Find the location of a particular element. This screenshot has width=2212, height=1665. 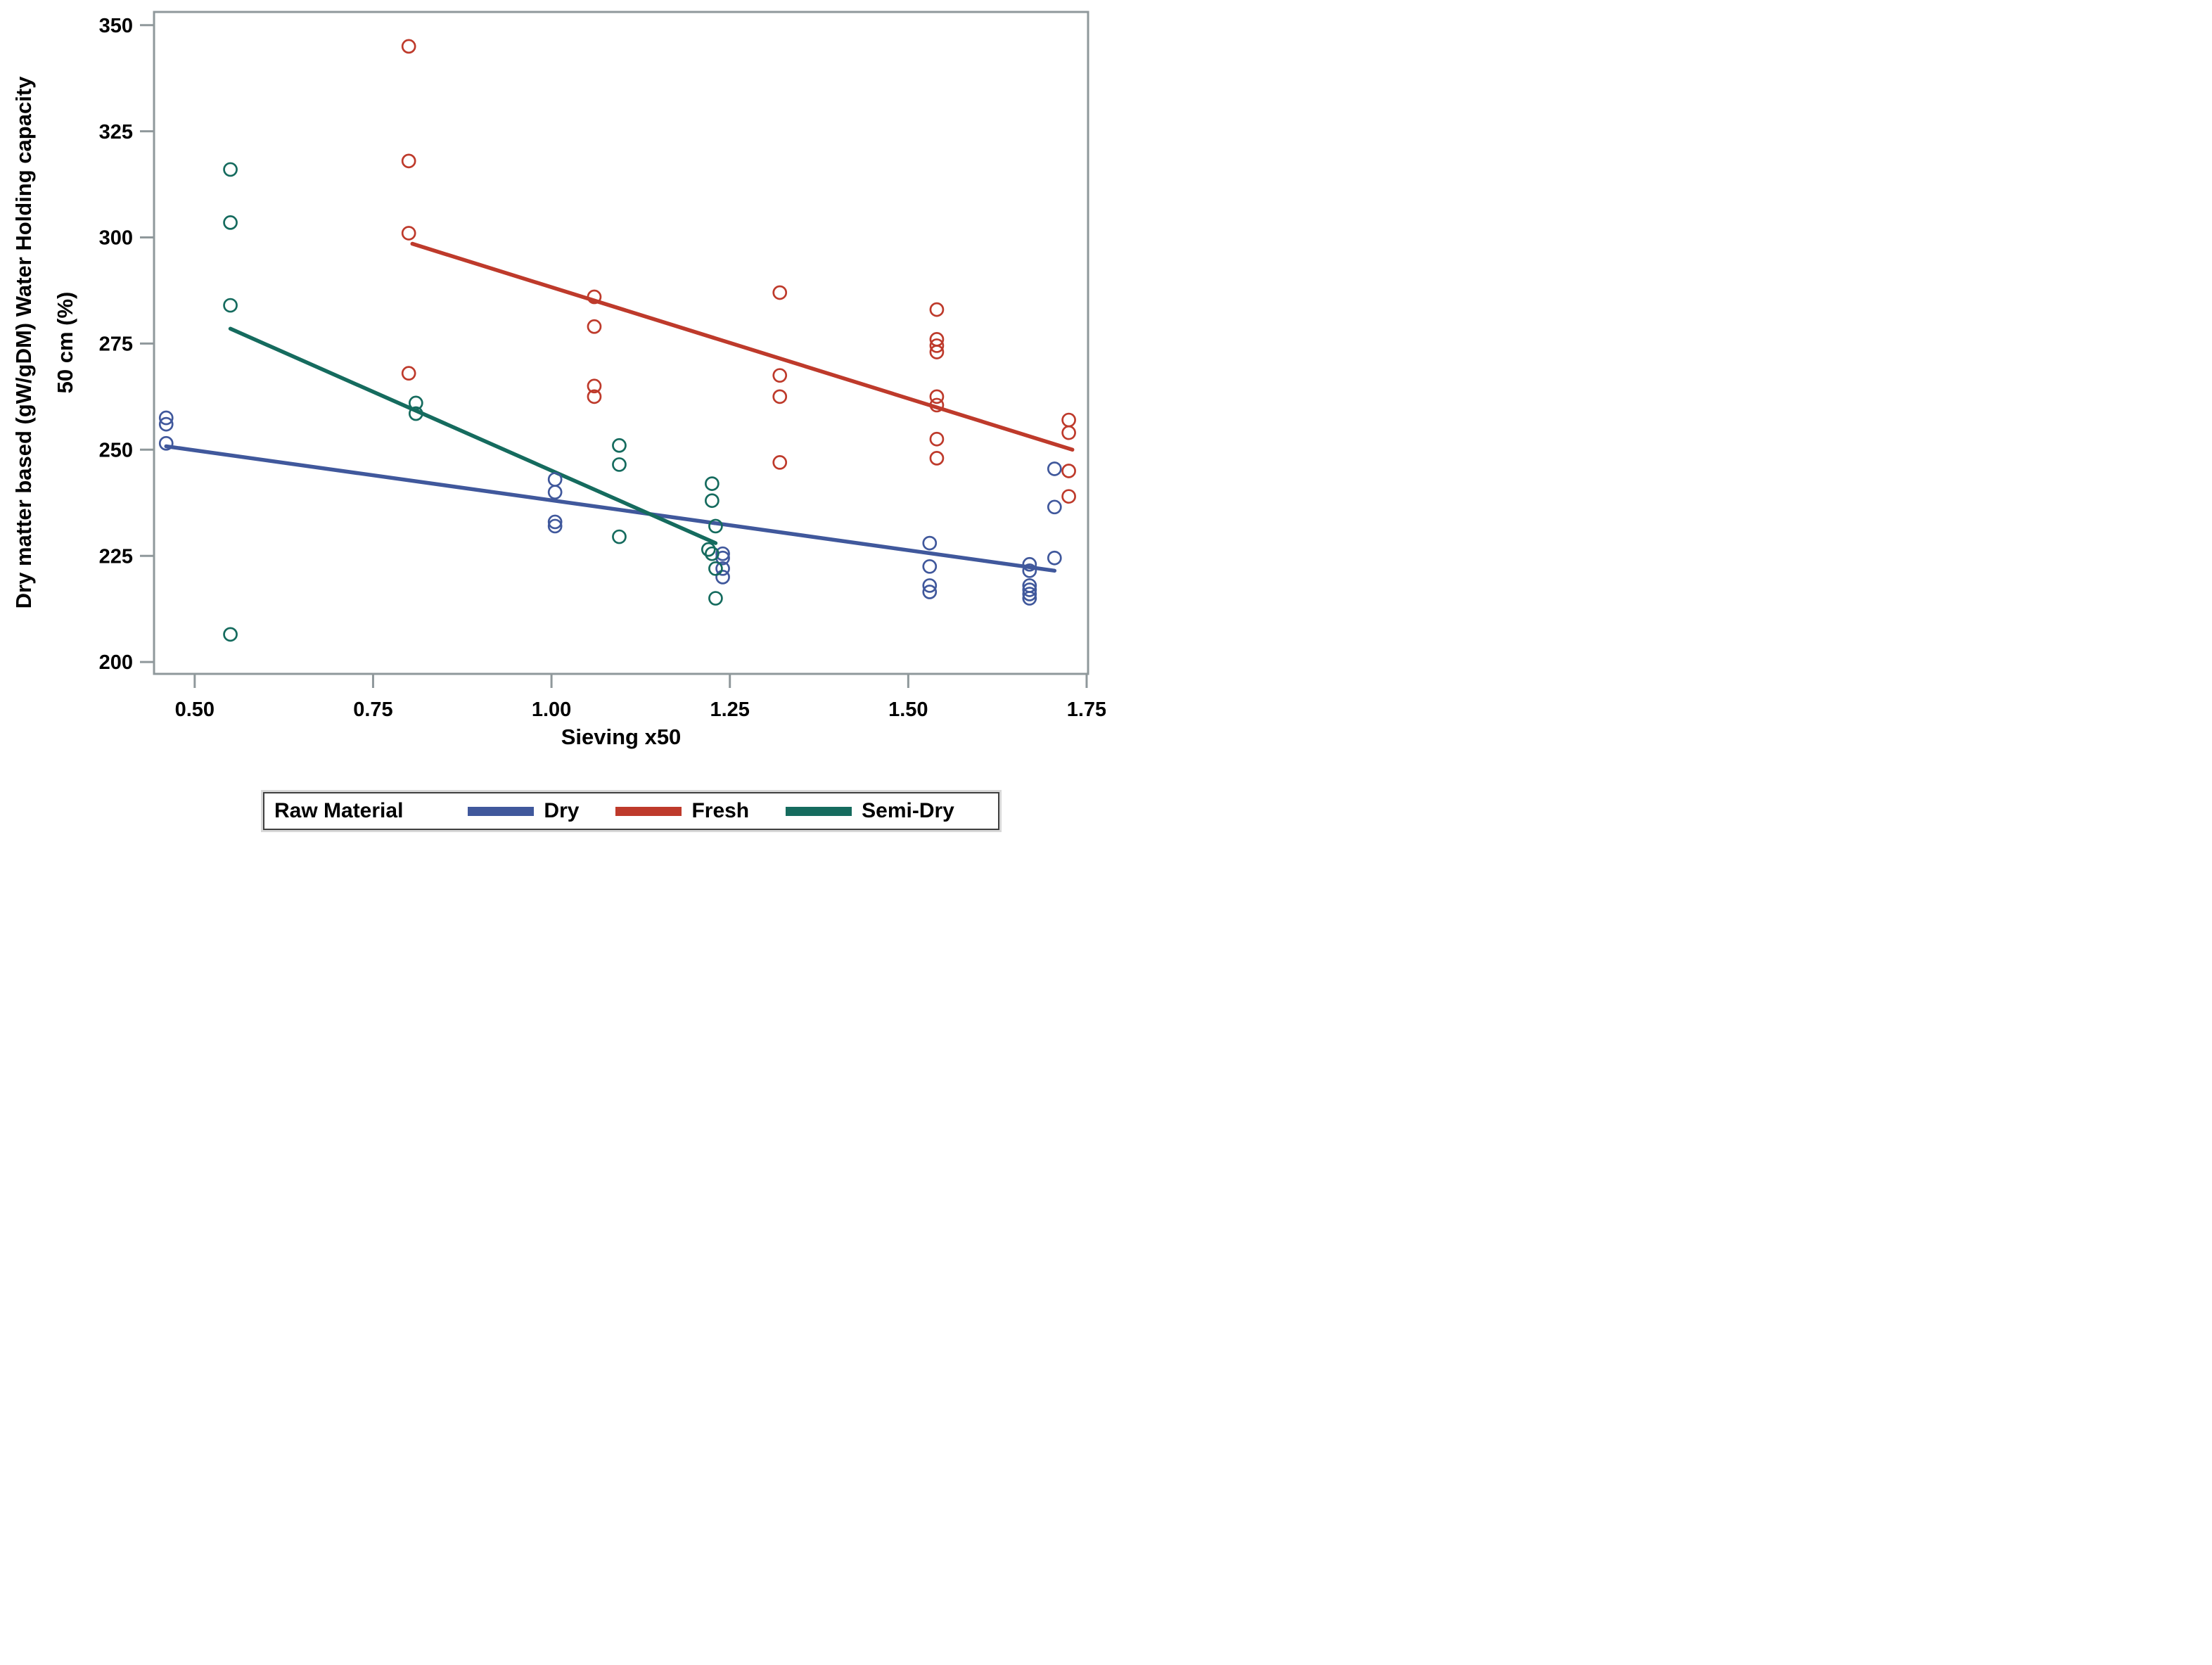

legend-label-fresh: Fresh is located at coordinates (720, 810).